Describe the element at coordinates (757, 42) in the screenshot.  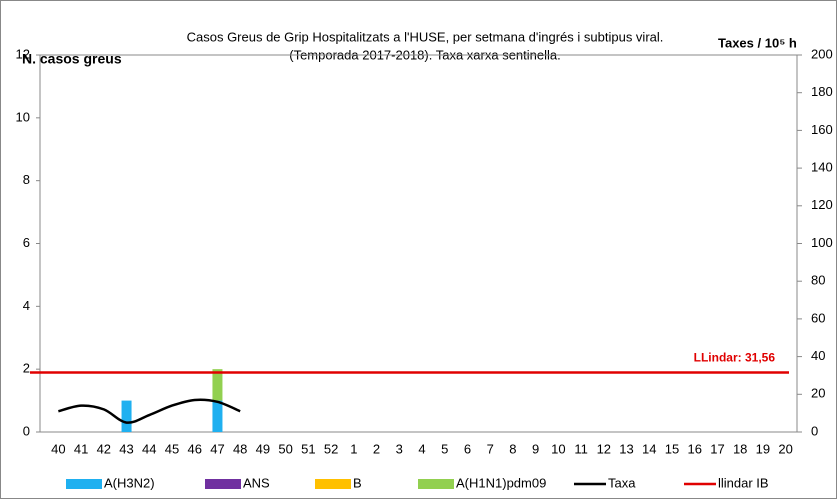
I see `y2-axis-label: Taxes / 10⁵ h` at that location.